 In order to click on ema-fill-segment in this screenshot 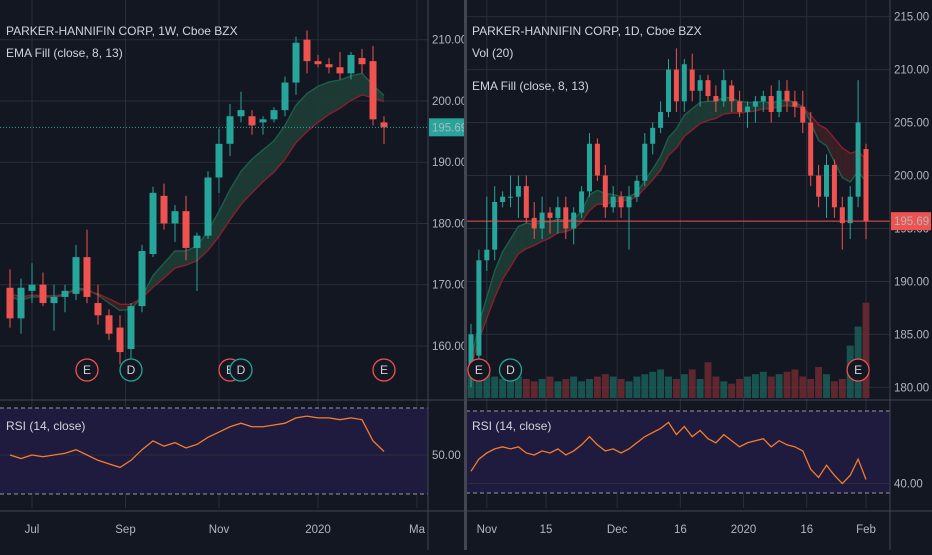, I will do `click(345, 92)`.